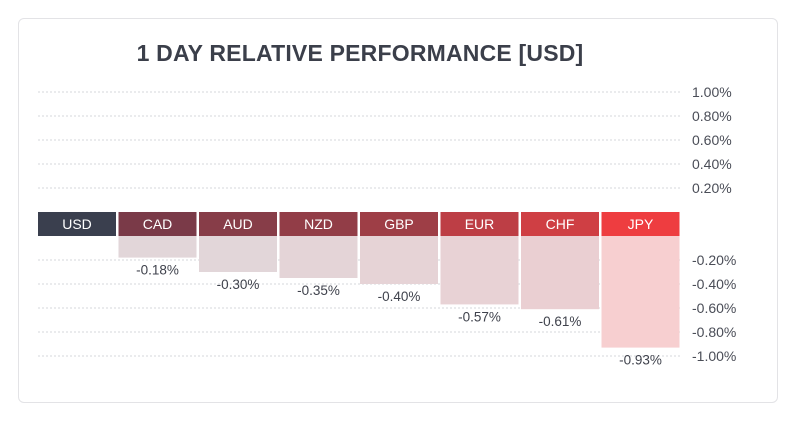 Image resolution: width=800 pixels, height=423 pixels. What do you see at coordinates (560, 273) in the screenshot?
I see `bar-chf` at bounding box center [560, 273].